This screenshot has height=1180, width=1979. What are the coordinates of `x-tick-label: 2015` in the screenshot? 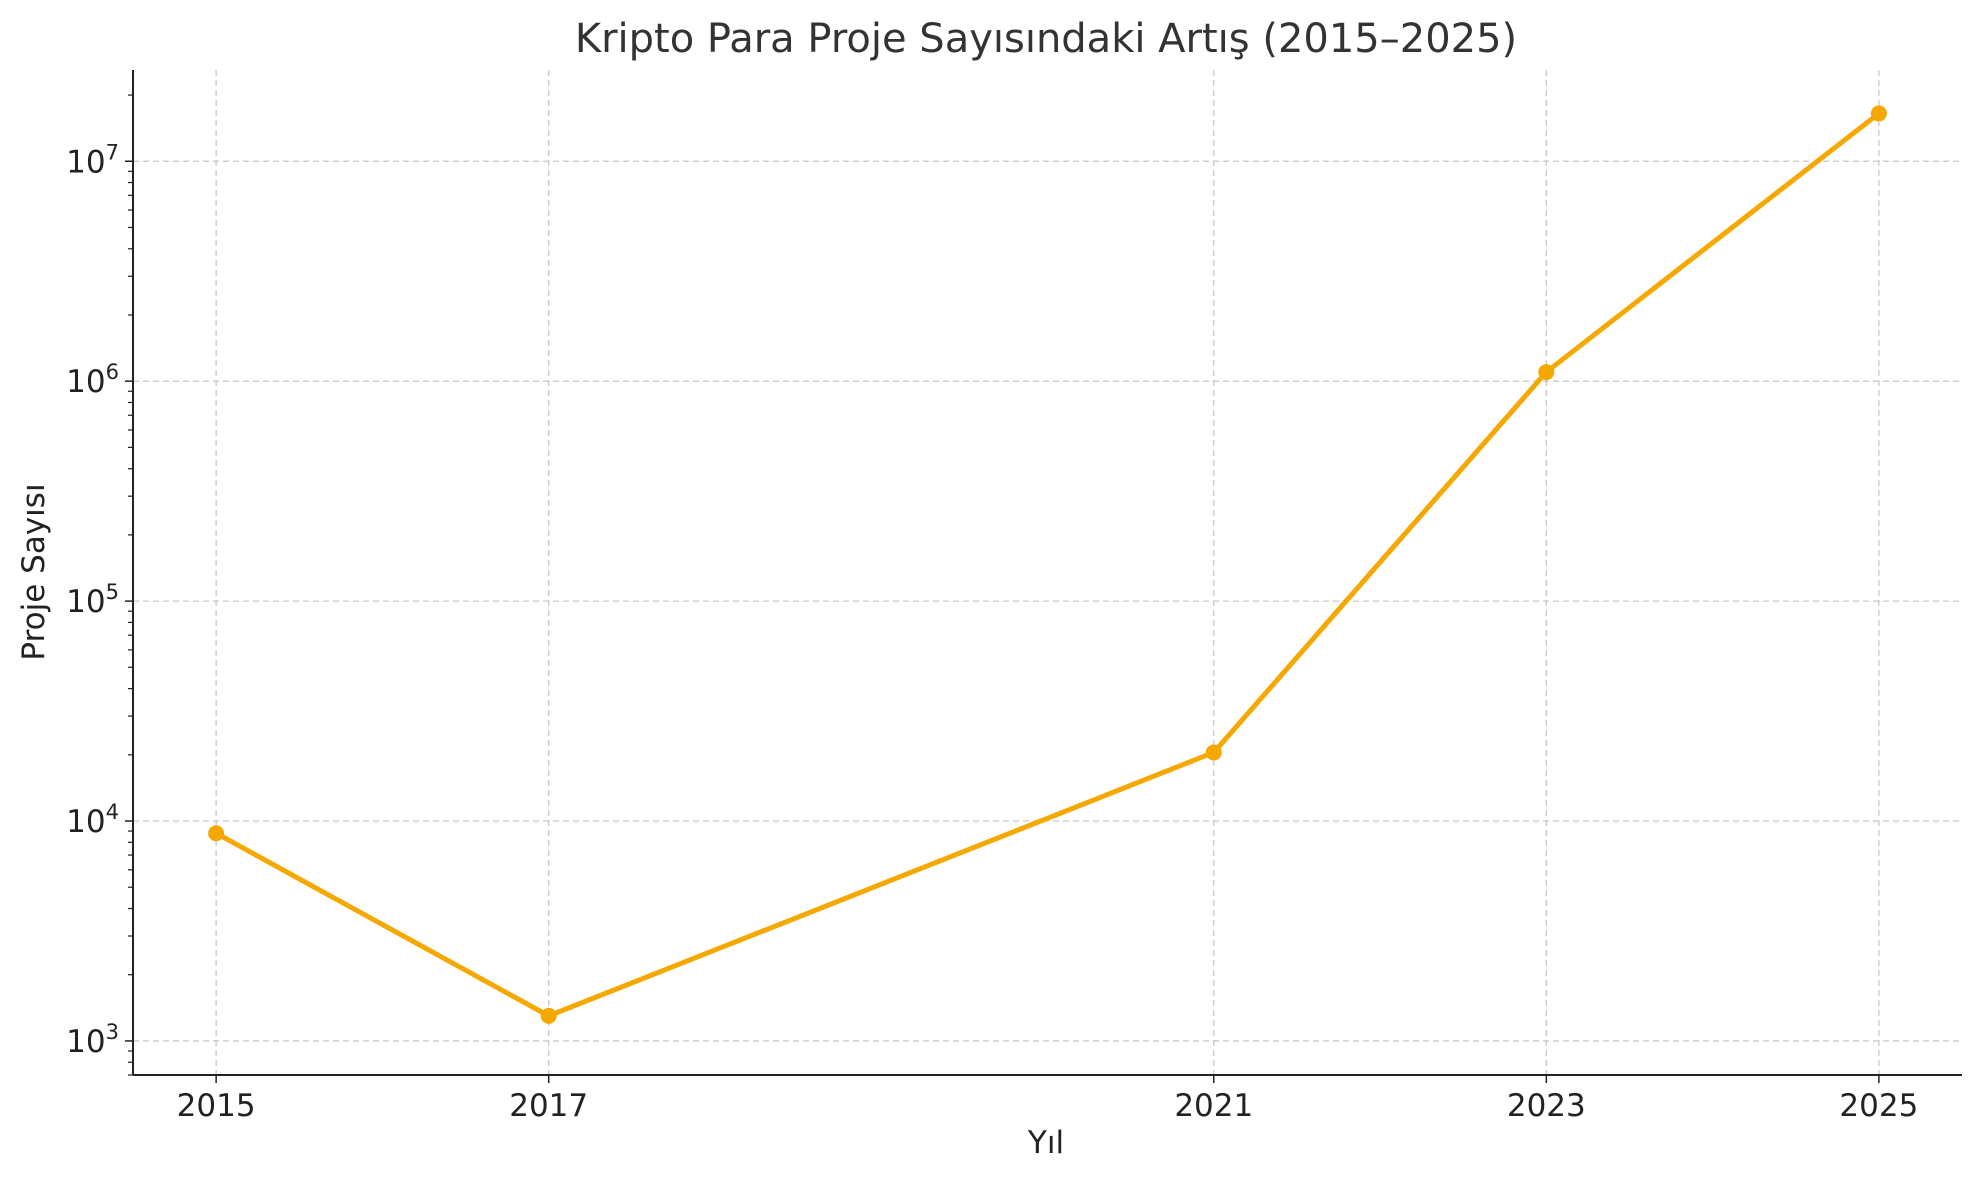 It's located at (216, 1106).